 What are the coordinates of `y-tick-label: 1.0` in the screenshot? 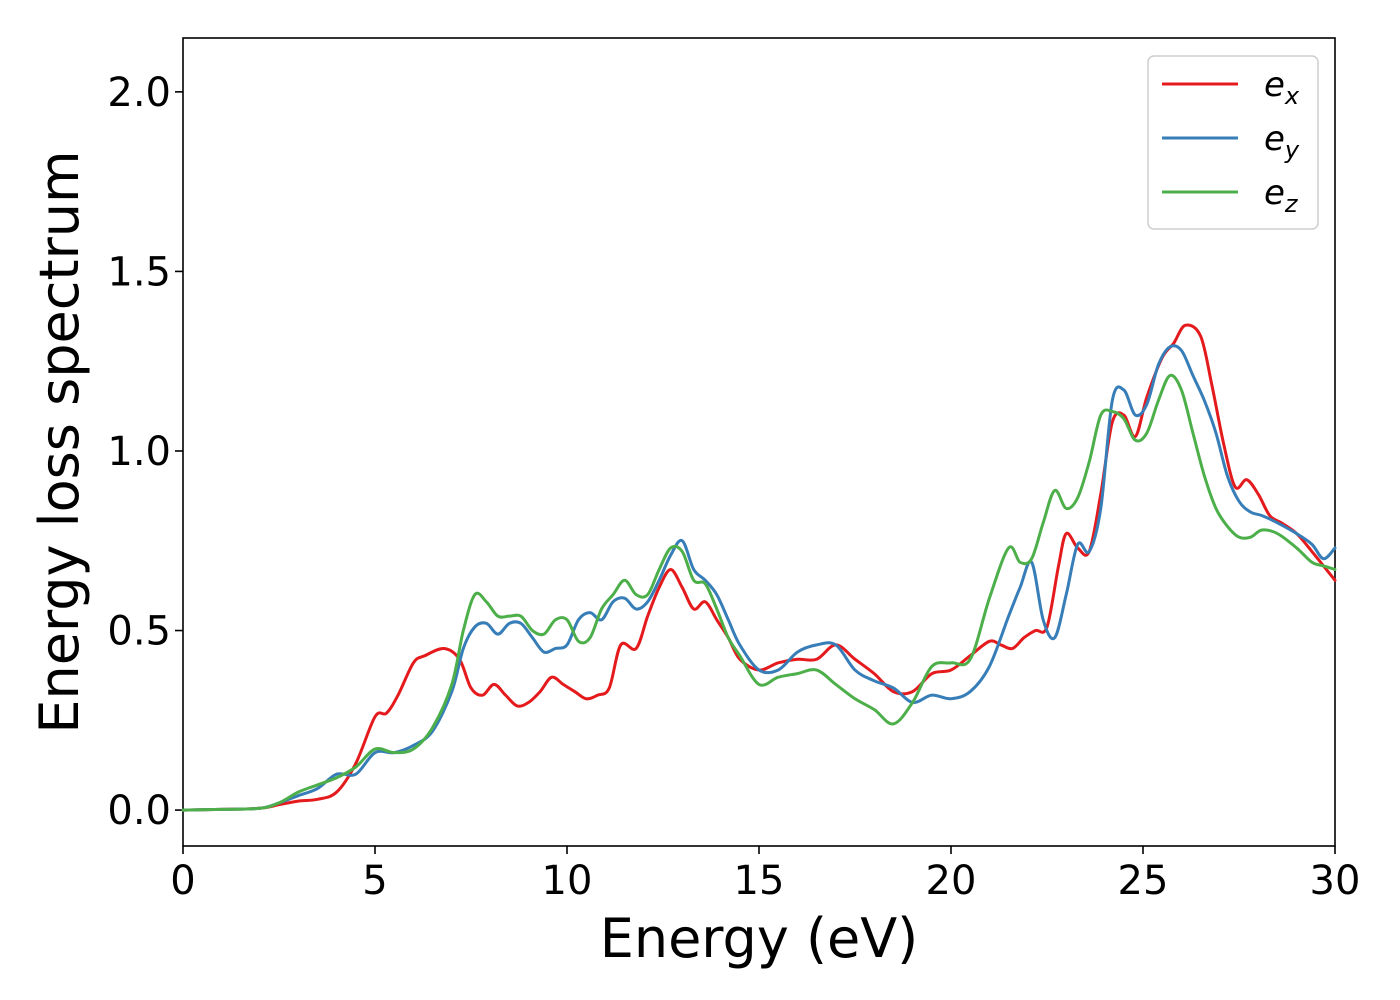 It's located at (139, 452).